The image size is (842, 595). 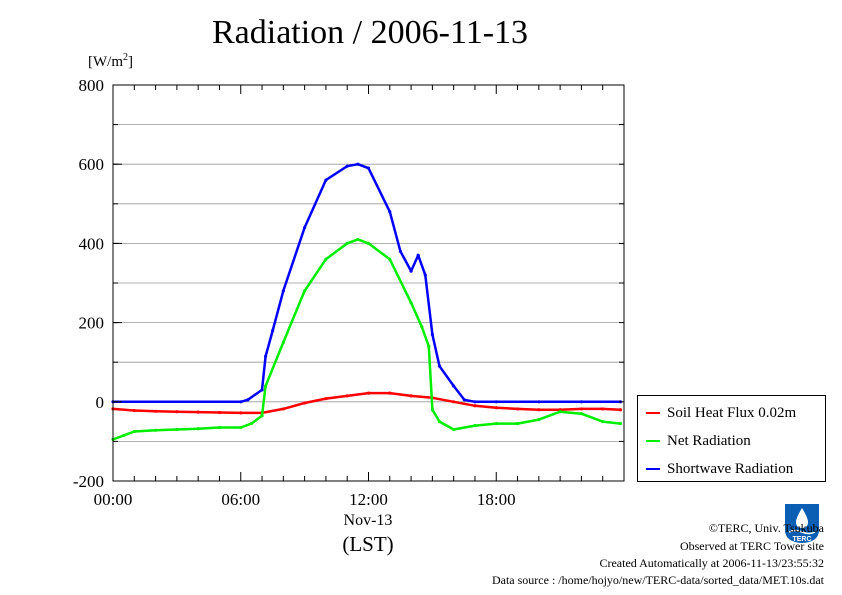 I want to click on x-axis-unit-label: (LST), so click(x=368, y=544).